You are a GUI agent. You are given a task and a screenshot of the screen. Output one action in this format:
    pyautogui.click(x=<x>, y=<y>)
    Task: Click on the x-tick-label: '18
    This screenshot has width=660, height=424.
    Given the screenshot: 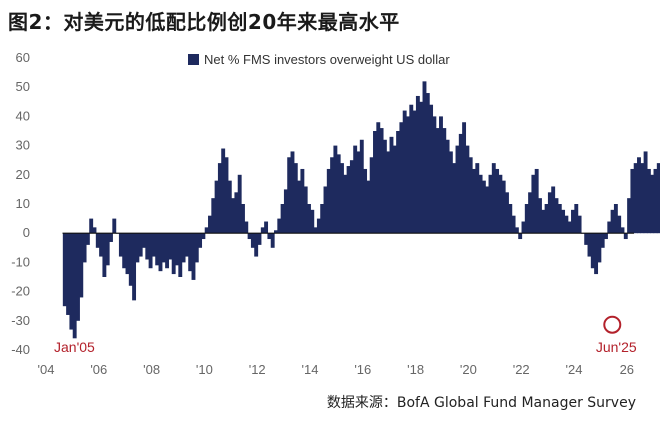 What is the action you would take?
    pyautogui.click(x=415, y=369)
    